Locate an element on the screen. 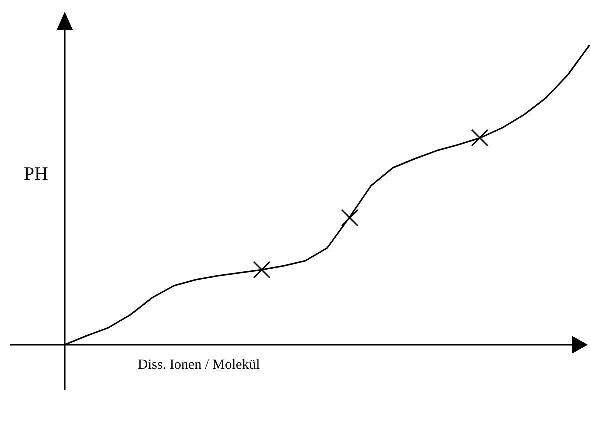  y-axis-title: PH is located at coordinates (36, 175).